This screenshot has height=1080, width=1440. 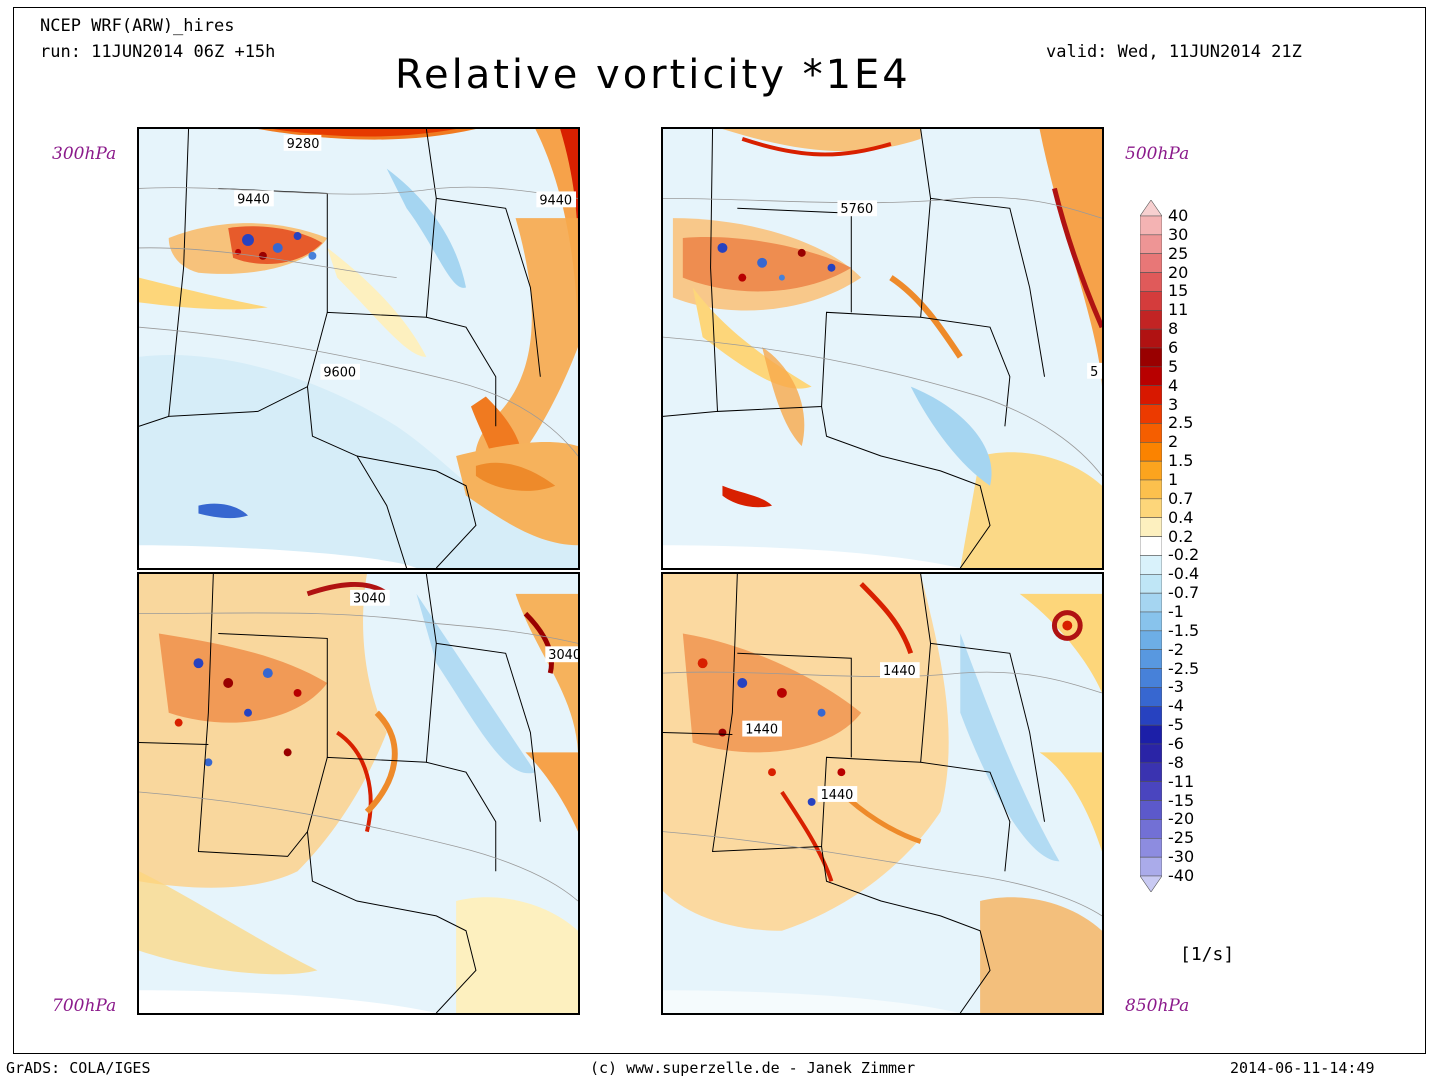 I want to click on colorbar-tick-label: -2.5, so click(x=1184, y=668).